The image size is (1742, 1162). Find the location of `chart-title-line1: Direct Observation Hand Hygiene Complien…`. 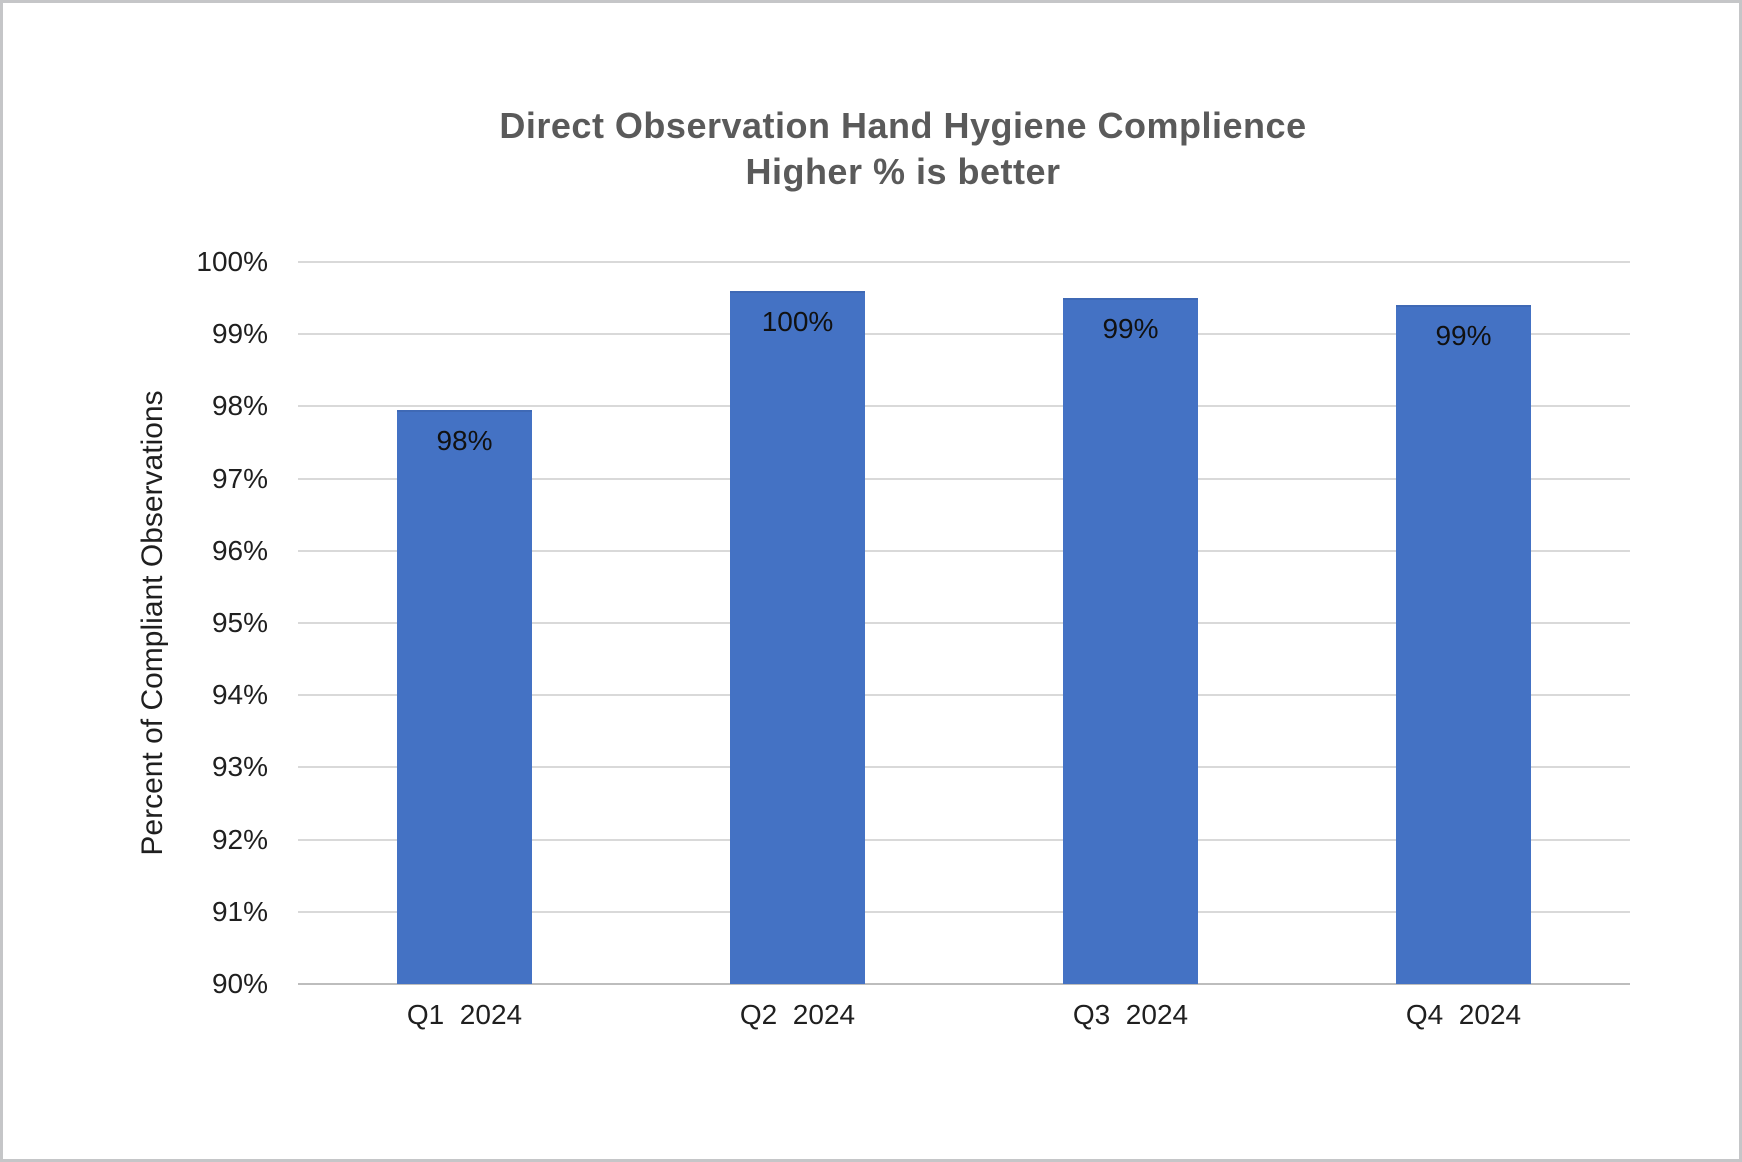

chart-title-line1: Direct Observation Hand Hygiene Complien… is located at coordinates (903, 125).